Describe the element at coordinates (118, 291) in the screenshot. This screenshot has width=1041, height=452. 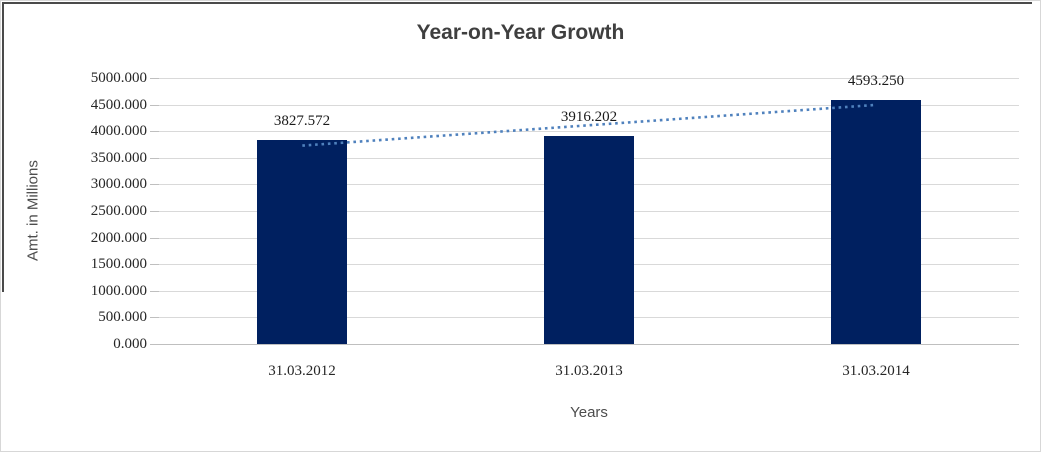
I see `y-tick-label: 1000.000` at that location.